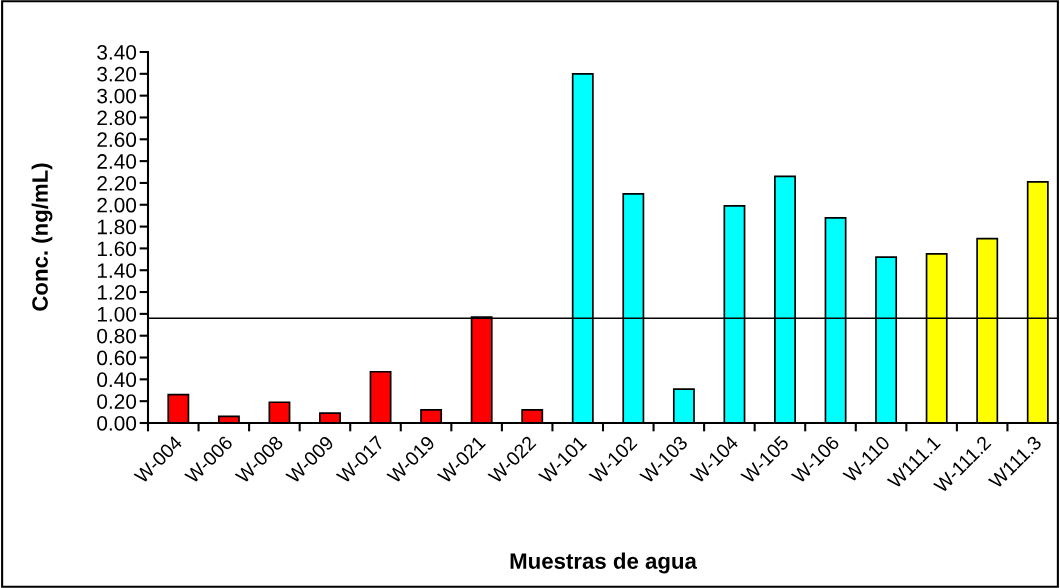  Describe the element at coordinates (117, 314) in the screenshot. I see `y-tick-label: 1.00` at that location.